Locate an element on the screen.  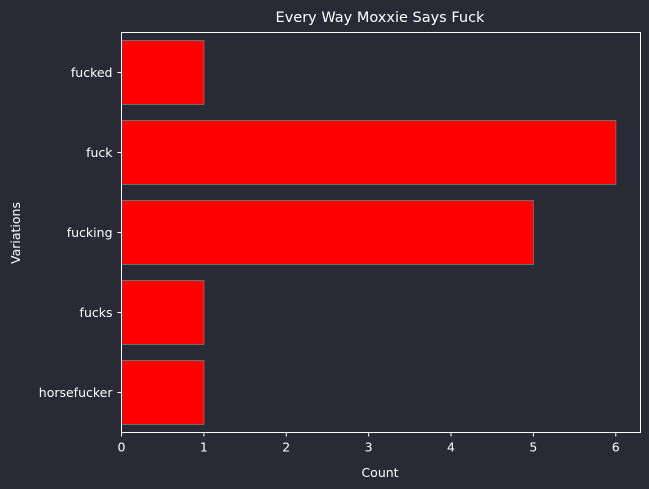
x-axis-label: Count is located at coordinates (379, 472).